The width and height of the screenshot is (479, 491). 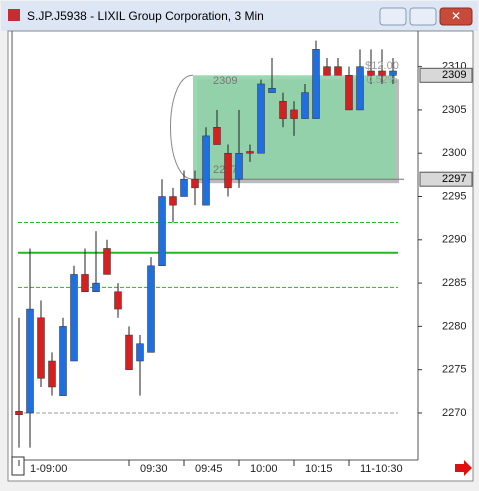 I want to click on y-tick-label: 2270, so click(x=454, y=413).